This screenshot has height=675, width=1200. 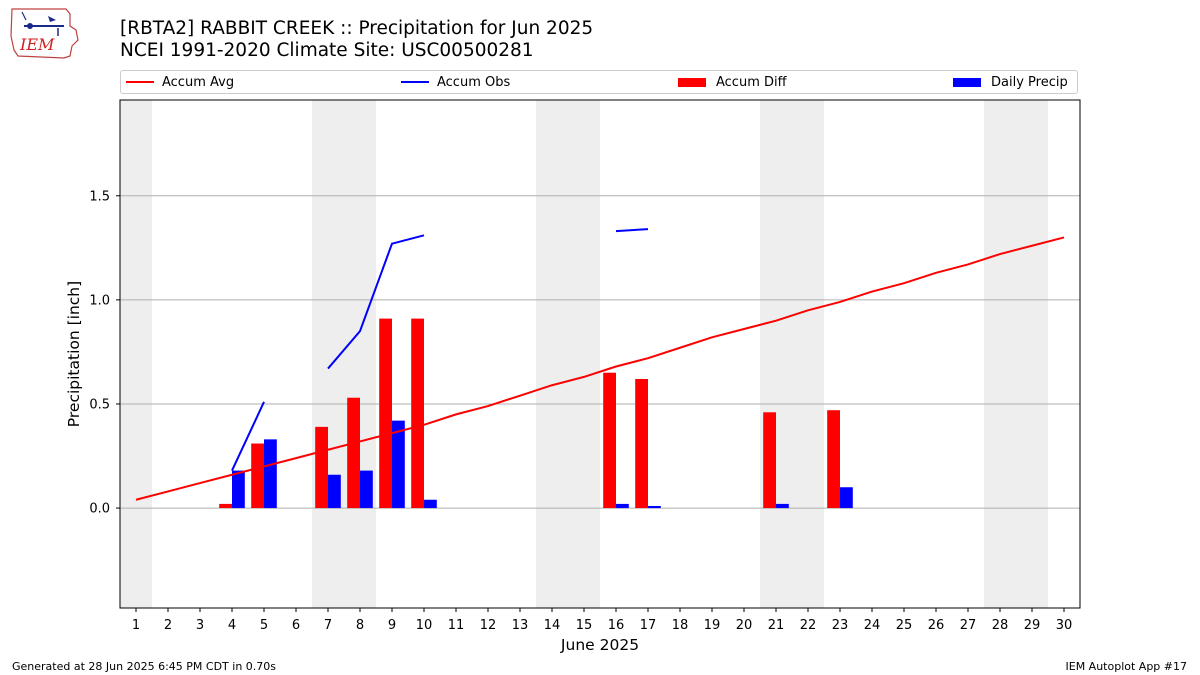 What do you see at coordinates (936, 625) in the screenshot?
I see `x-tick-label: 26` at bounding box center [936, 625].